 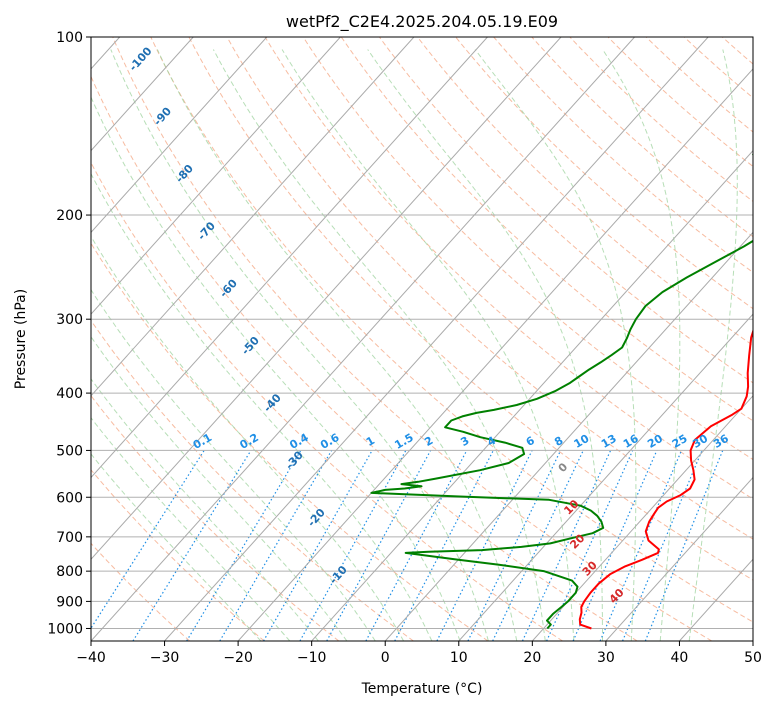 What do you see at coordinates (590, 568) in the screenshot?
I see `moist-adiabat-label: 30` at bounding box center [590, 568].